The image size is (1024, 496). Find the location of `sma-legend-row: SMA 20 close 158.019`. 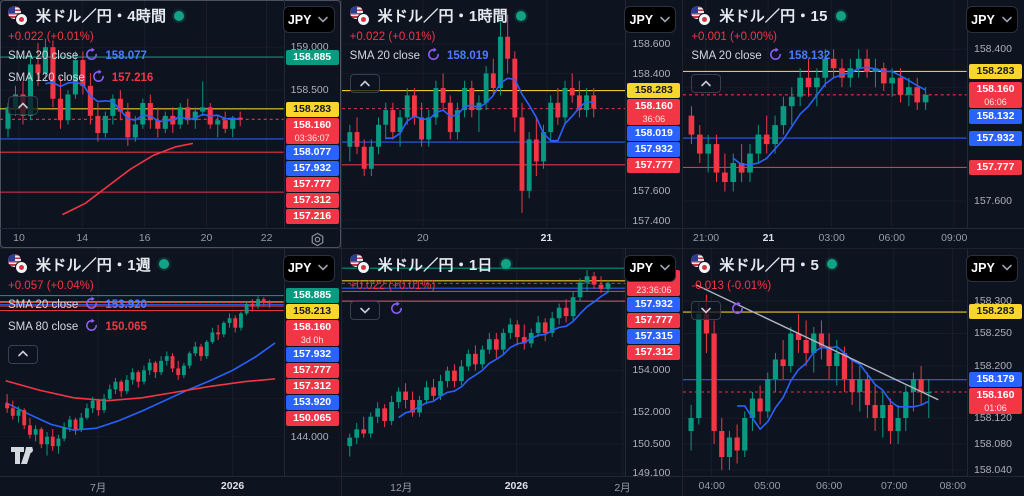

sma-legend-row: SMA 20 close 158.019 is located at coordinates (438, 56).